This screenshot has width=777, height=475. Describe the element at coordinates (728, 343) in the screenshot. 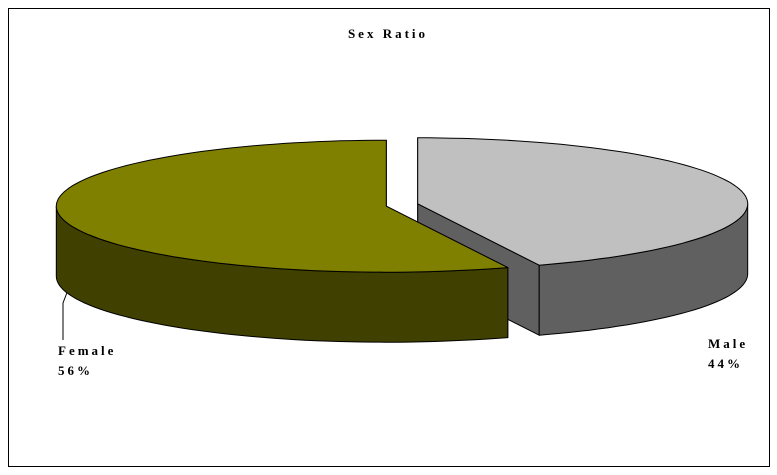

I see `slice-label: Male` at that location.